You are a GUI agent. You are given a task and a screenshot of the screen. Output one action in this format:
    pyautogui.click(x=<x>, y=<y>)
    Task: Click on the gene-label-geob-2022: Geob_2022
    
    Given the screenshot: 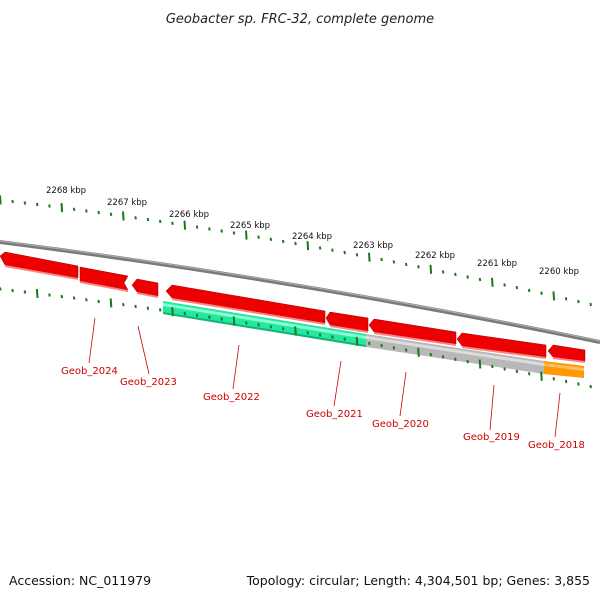 What is the action you would take?
    pyautogui.click(x=231, y=397)
    